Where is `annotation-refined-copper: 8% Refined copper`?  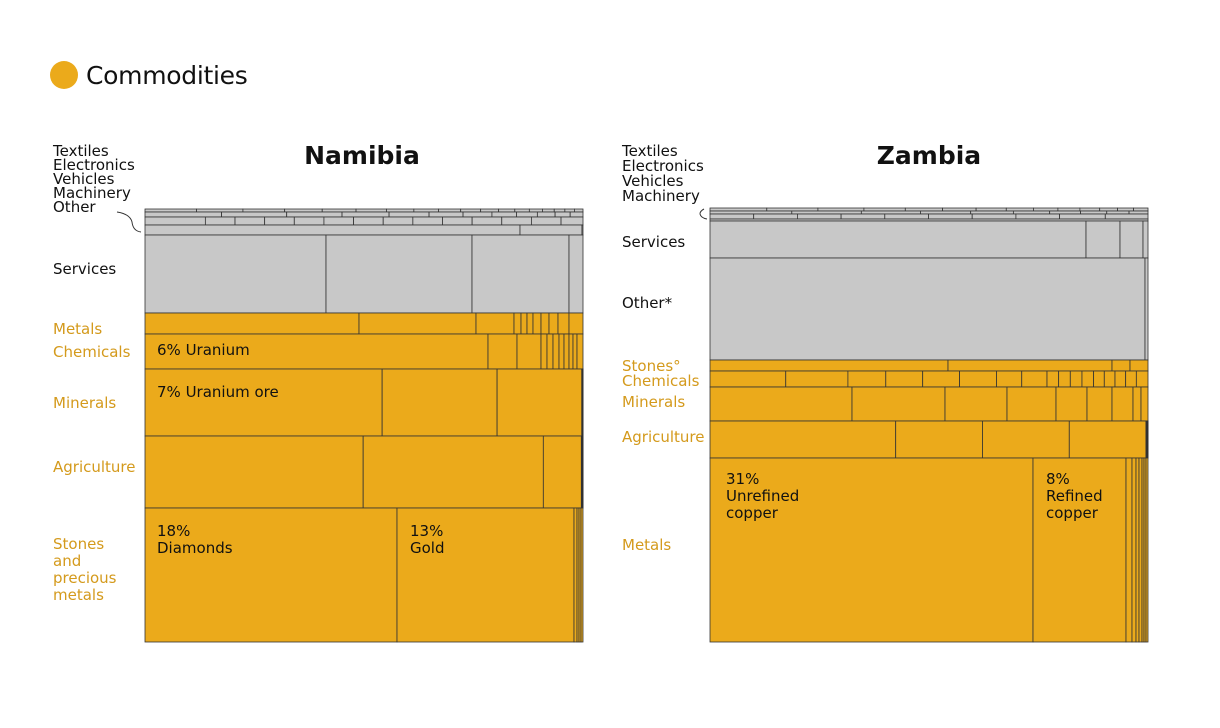 annotation-refined-copper: 8% Refined copper is located at coordinates (1074, 496).